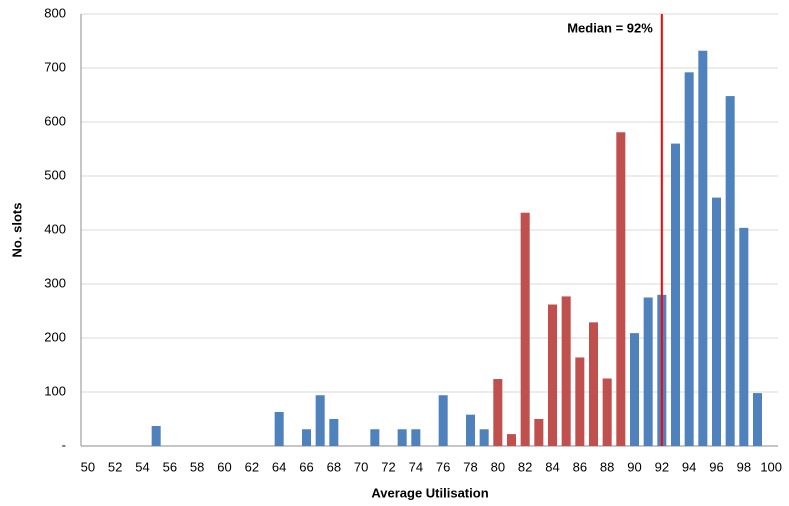  I want to click on x-tick-label: 98, so click(744, 466).